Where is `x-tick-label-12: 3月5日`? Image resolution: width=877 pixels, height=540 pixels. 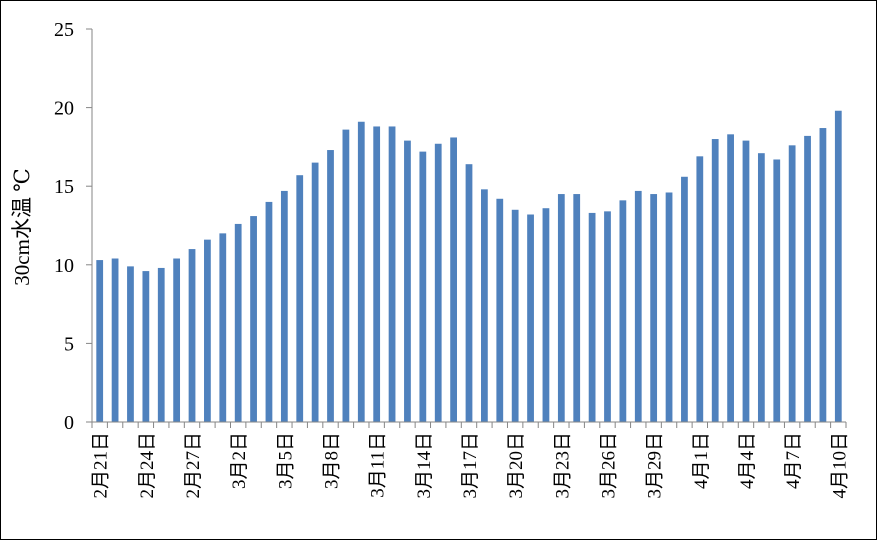 x-tick-label-12: 3月5日 is located at coordinates (285, 460).